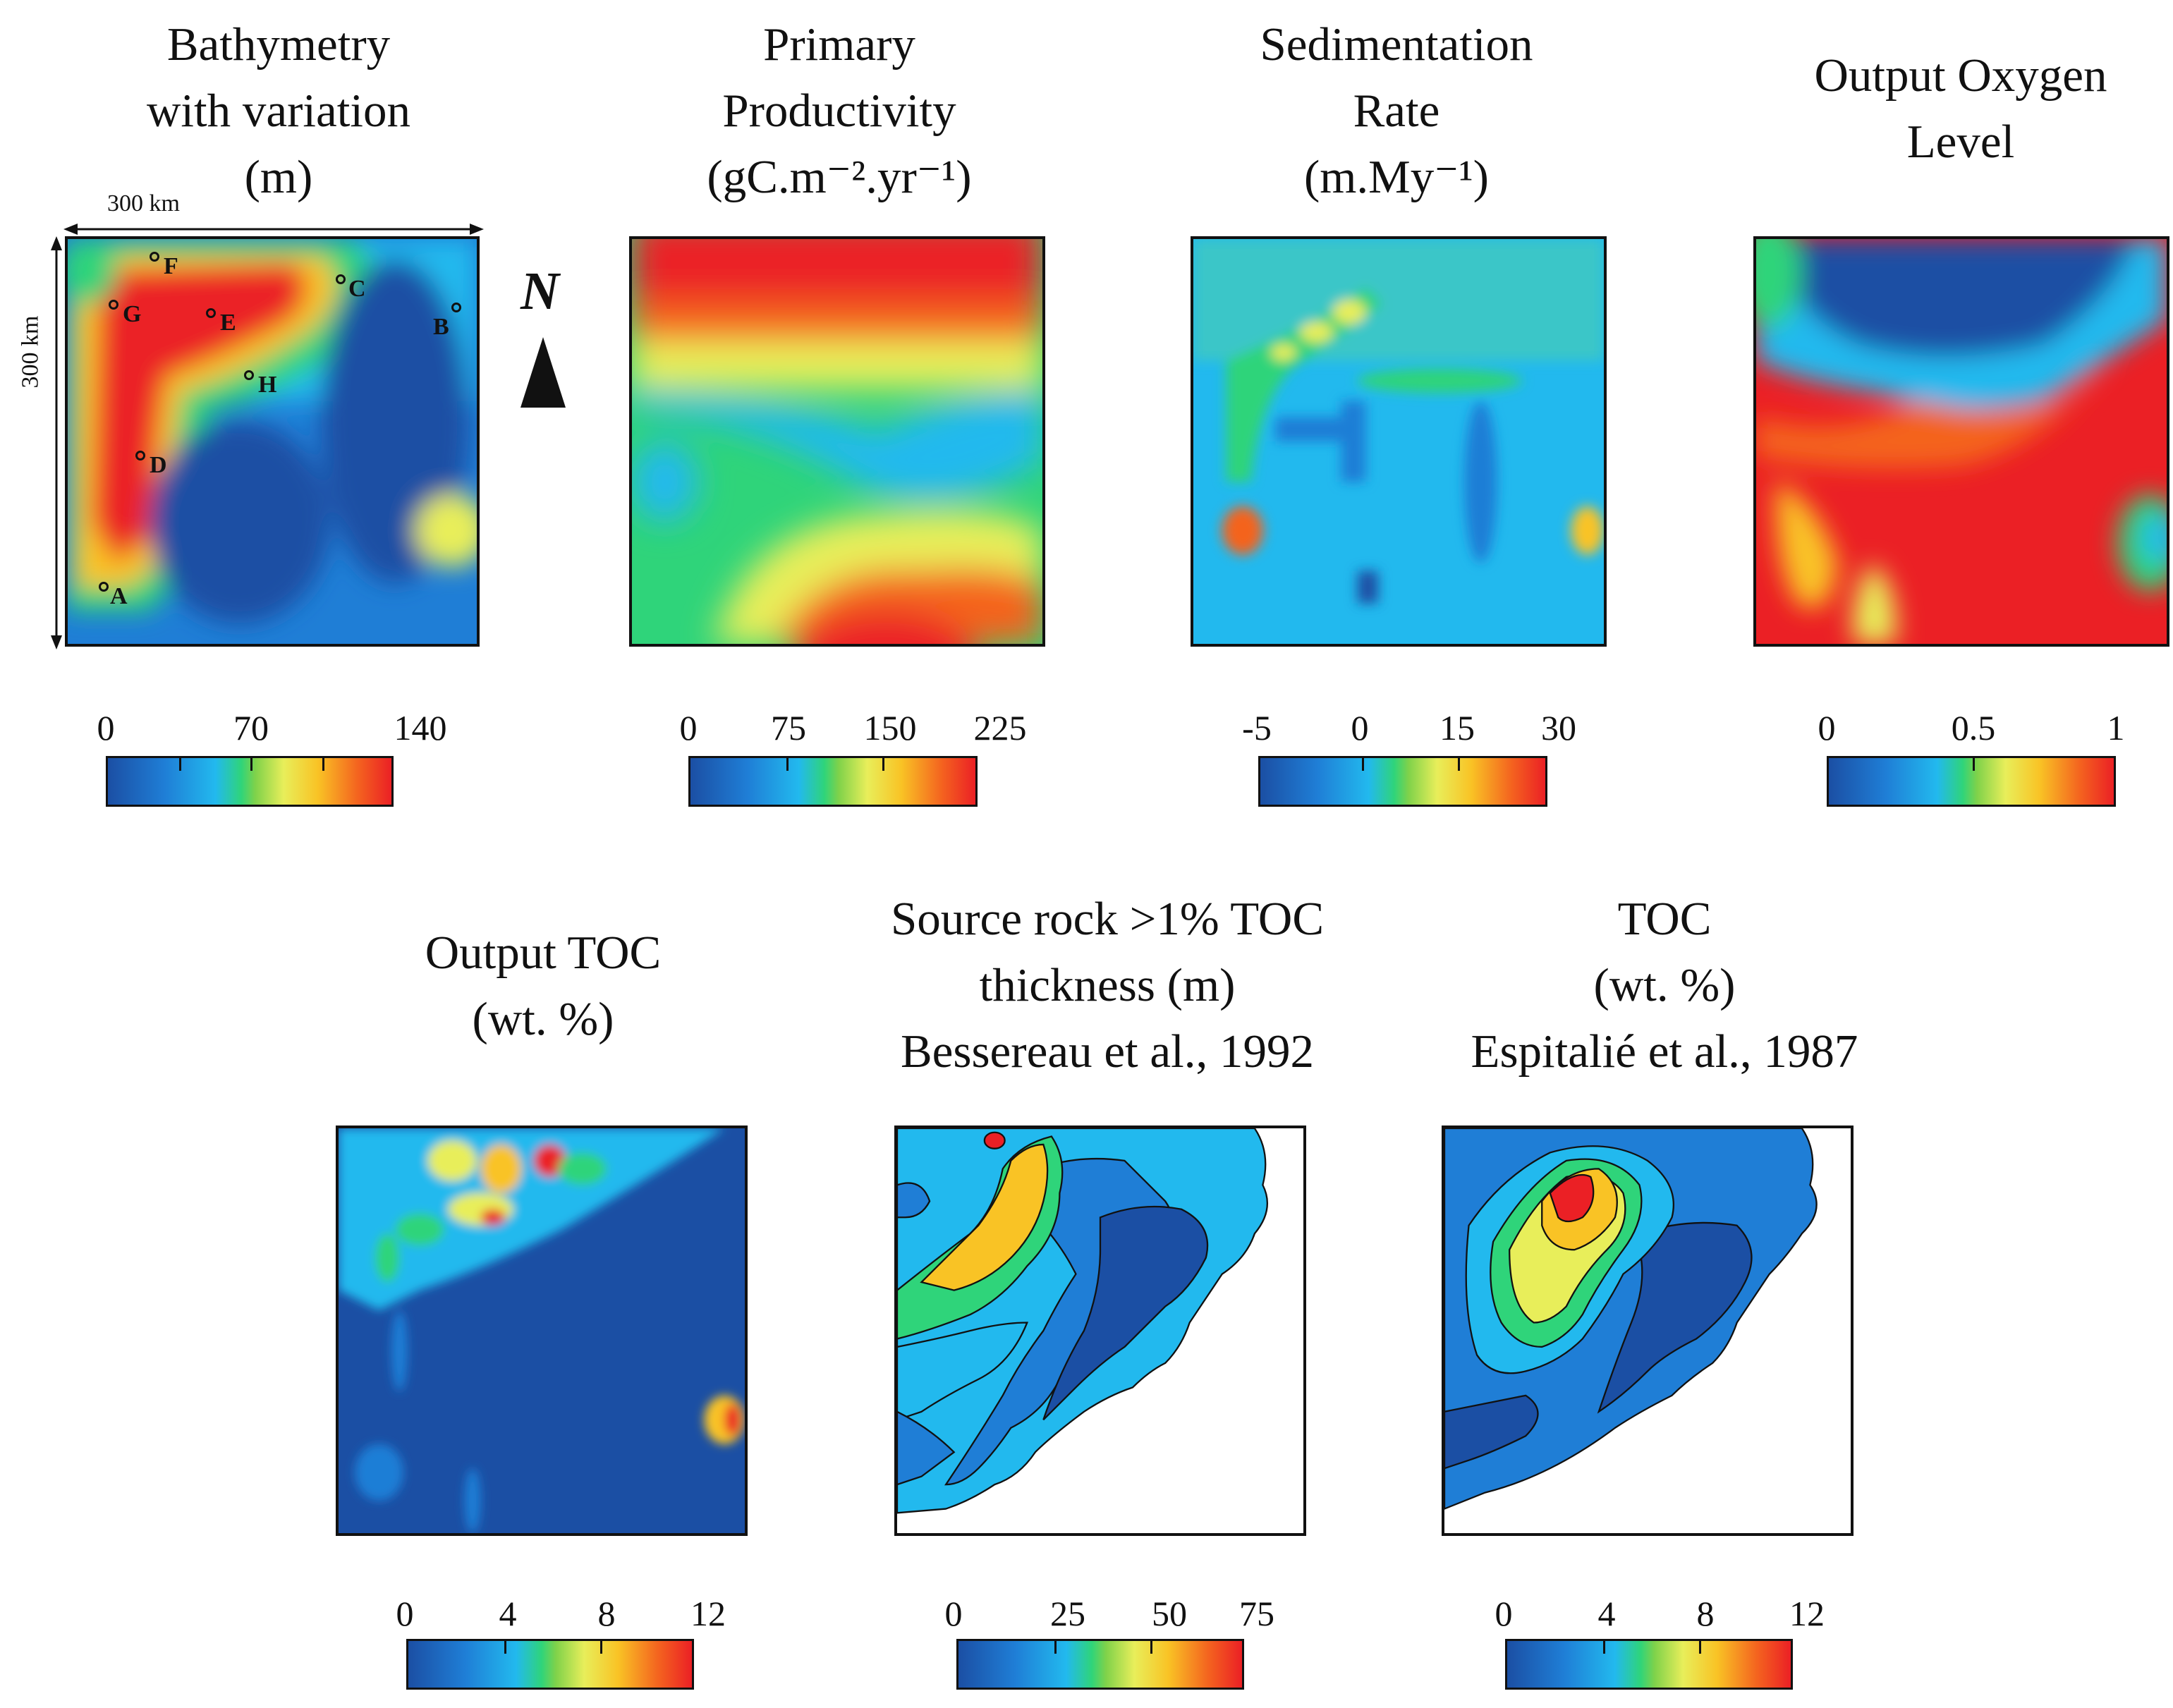  I want to click on bathymetry-tick-2: 140, so click(421, 728).